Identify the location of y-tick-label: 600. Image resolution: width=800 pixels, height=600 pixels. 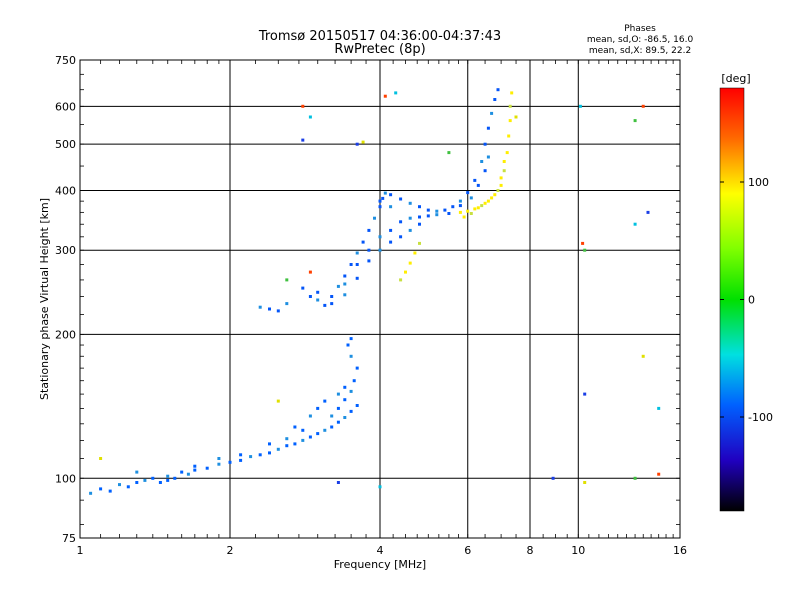
(65, 106).